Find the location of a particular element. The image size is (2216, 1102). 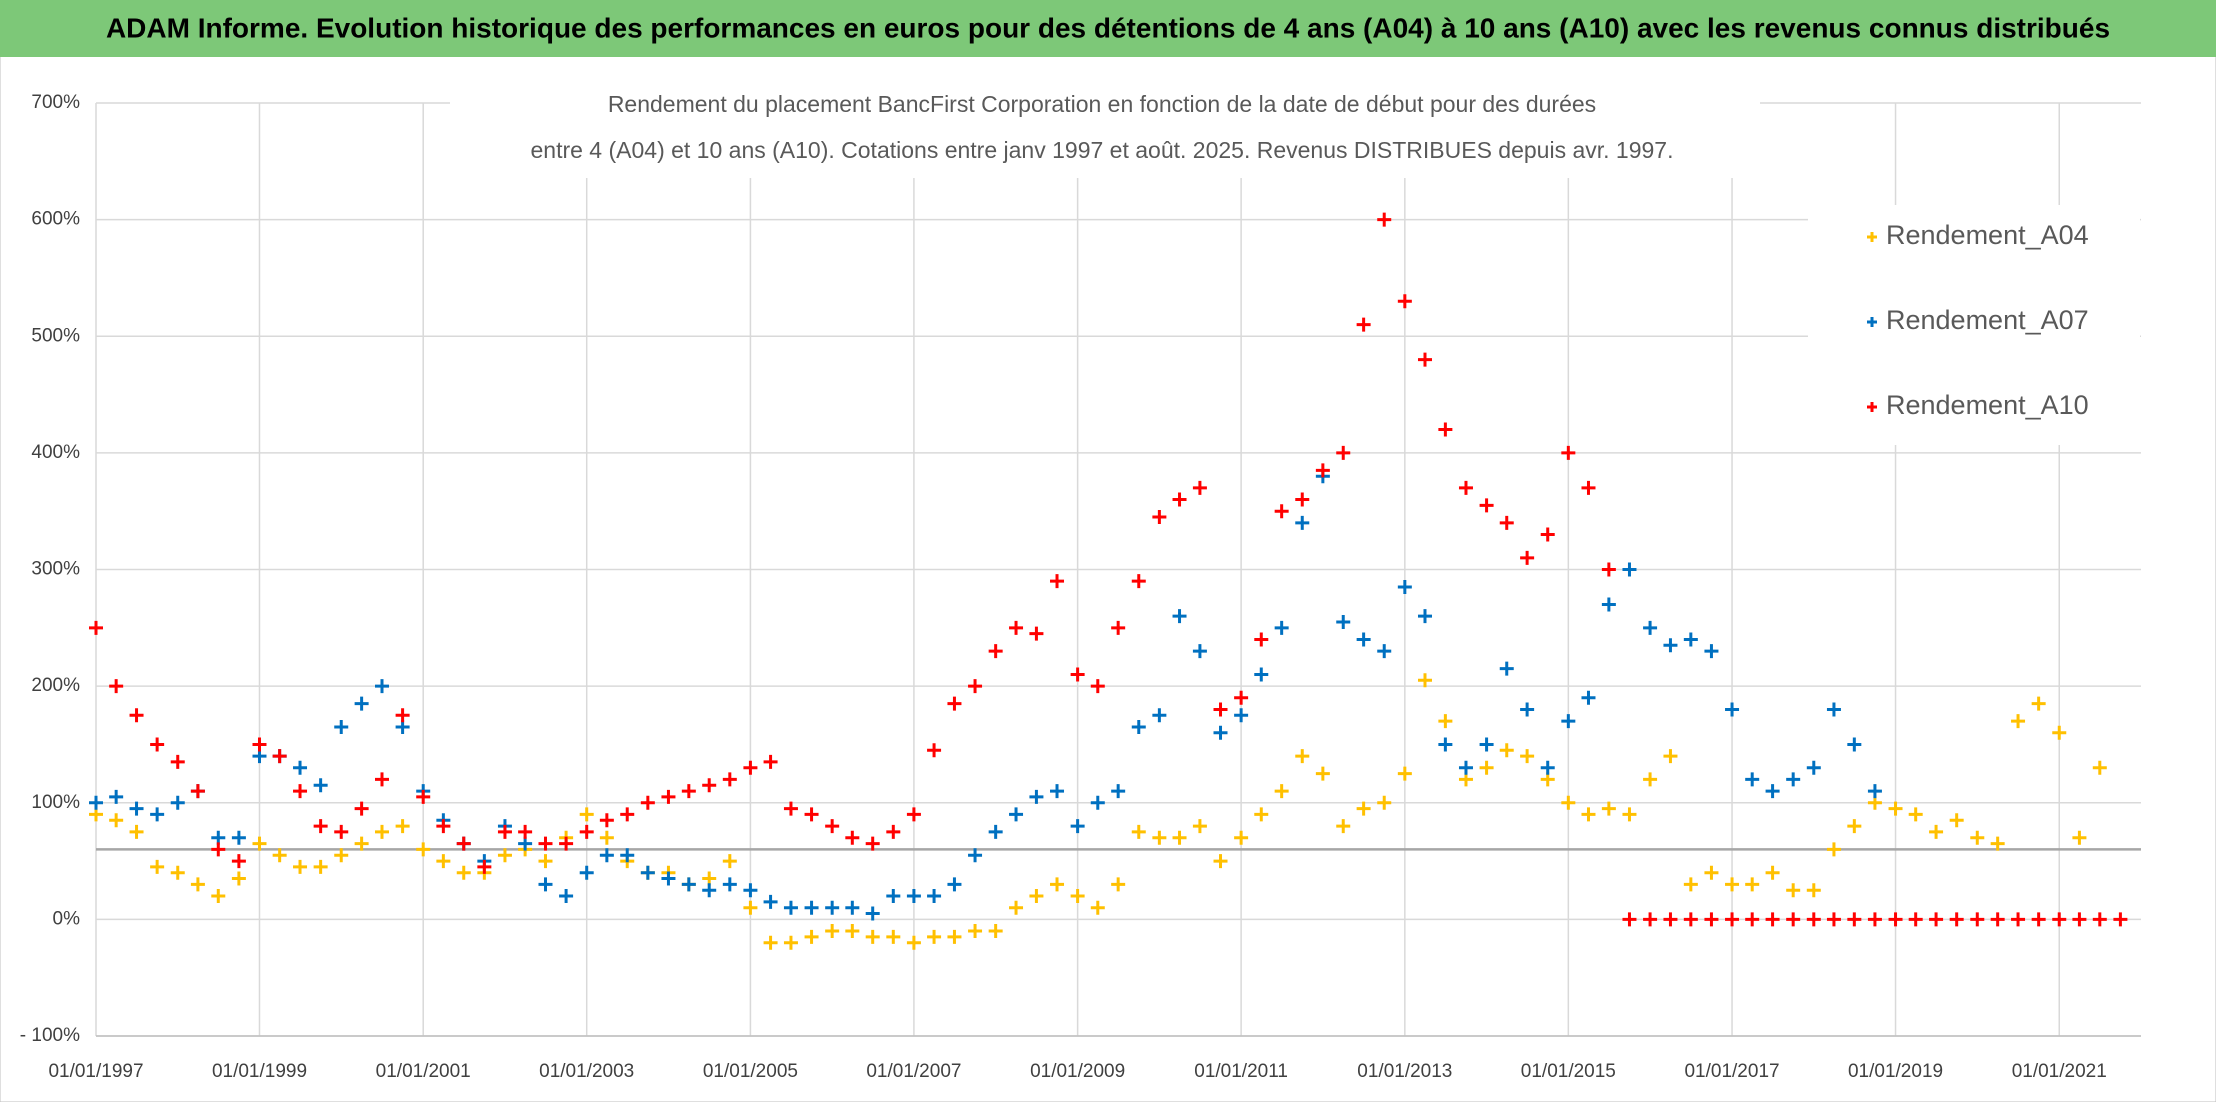

x-tick-label: 01/01/2007 is located at coordinates (913, 1071).